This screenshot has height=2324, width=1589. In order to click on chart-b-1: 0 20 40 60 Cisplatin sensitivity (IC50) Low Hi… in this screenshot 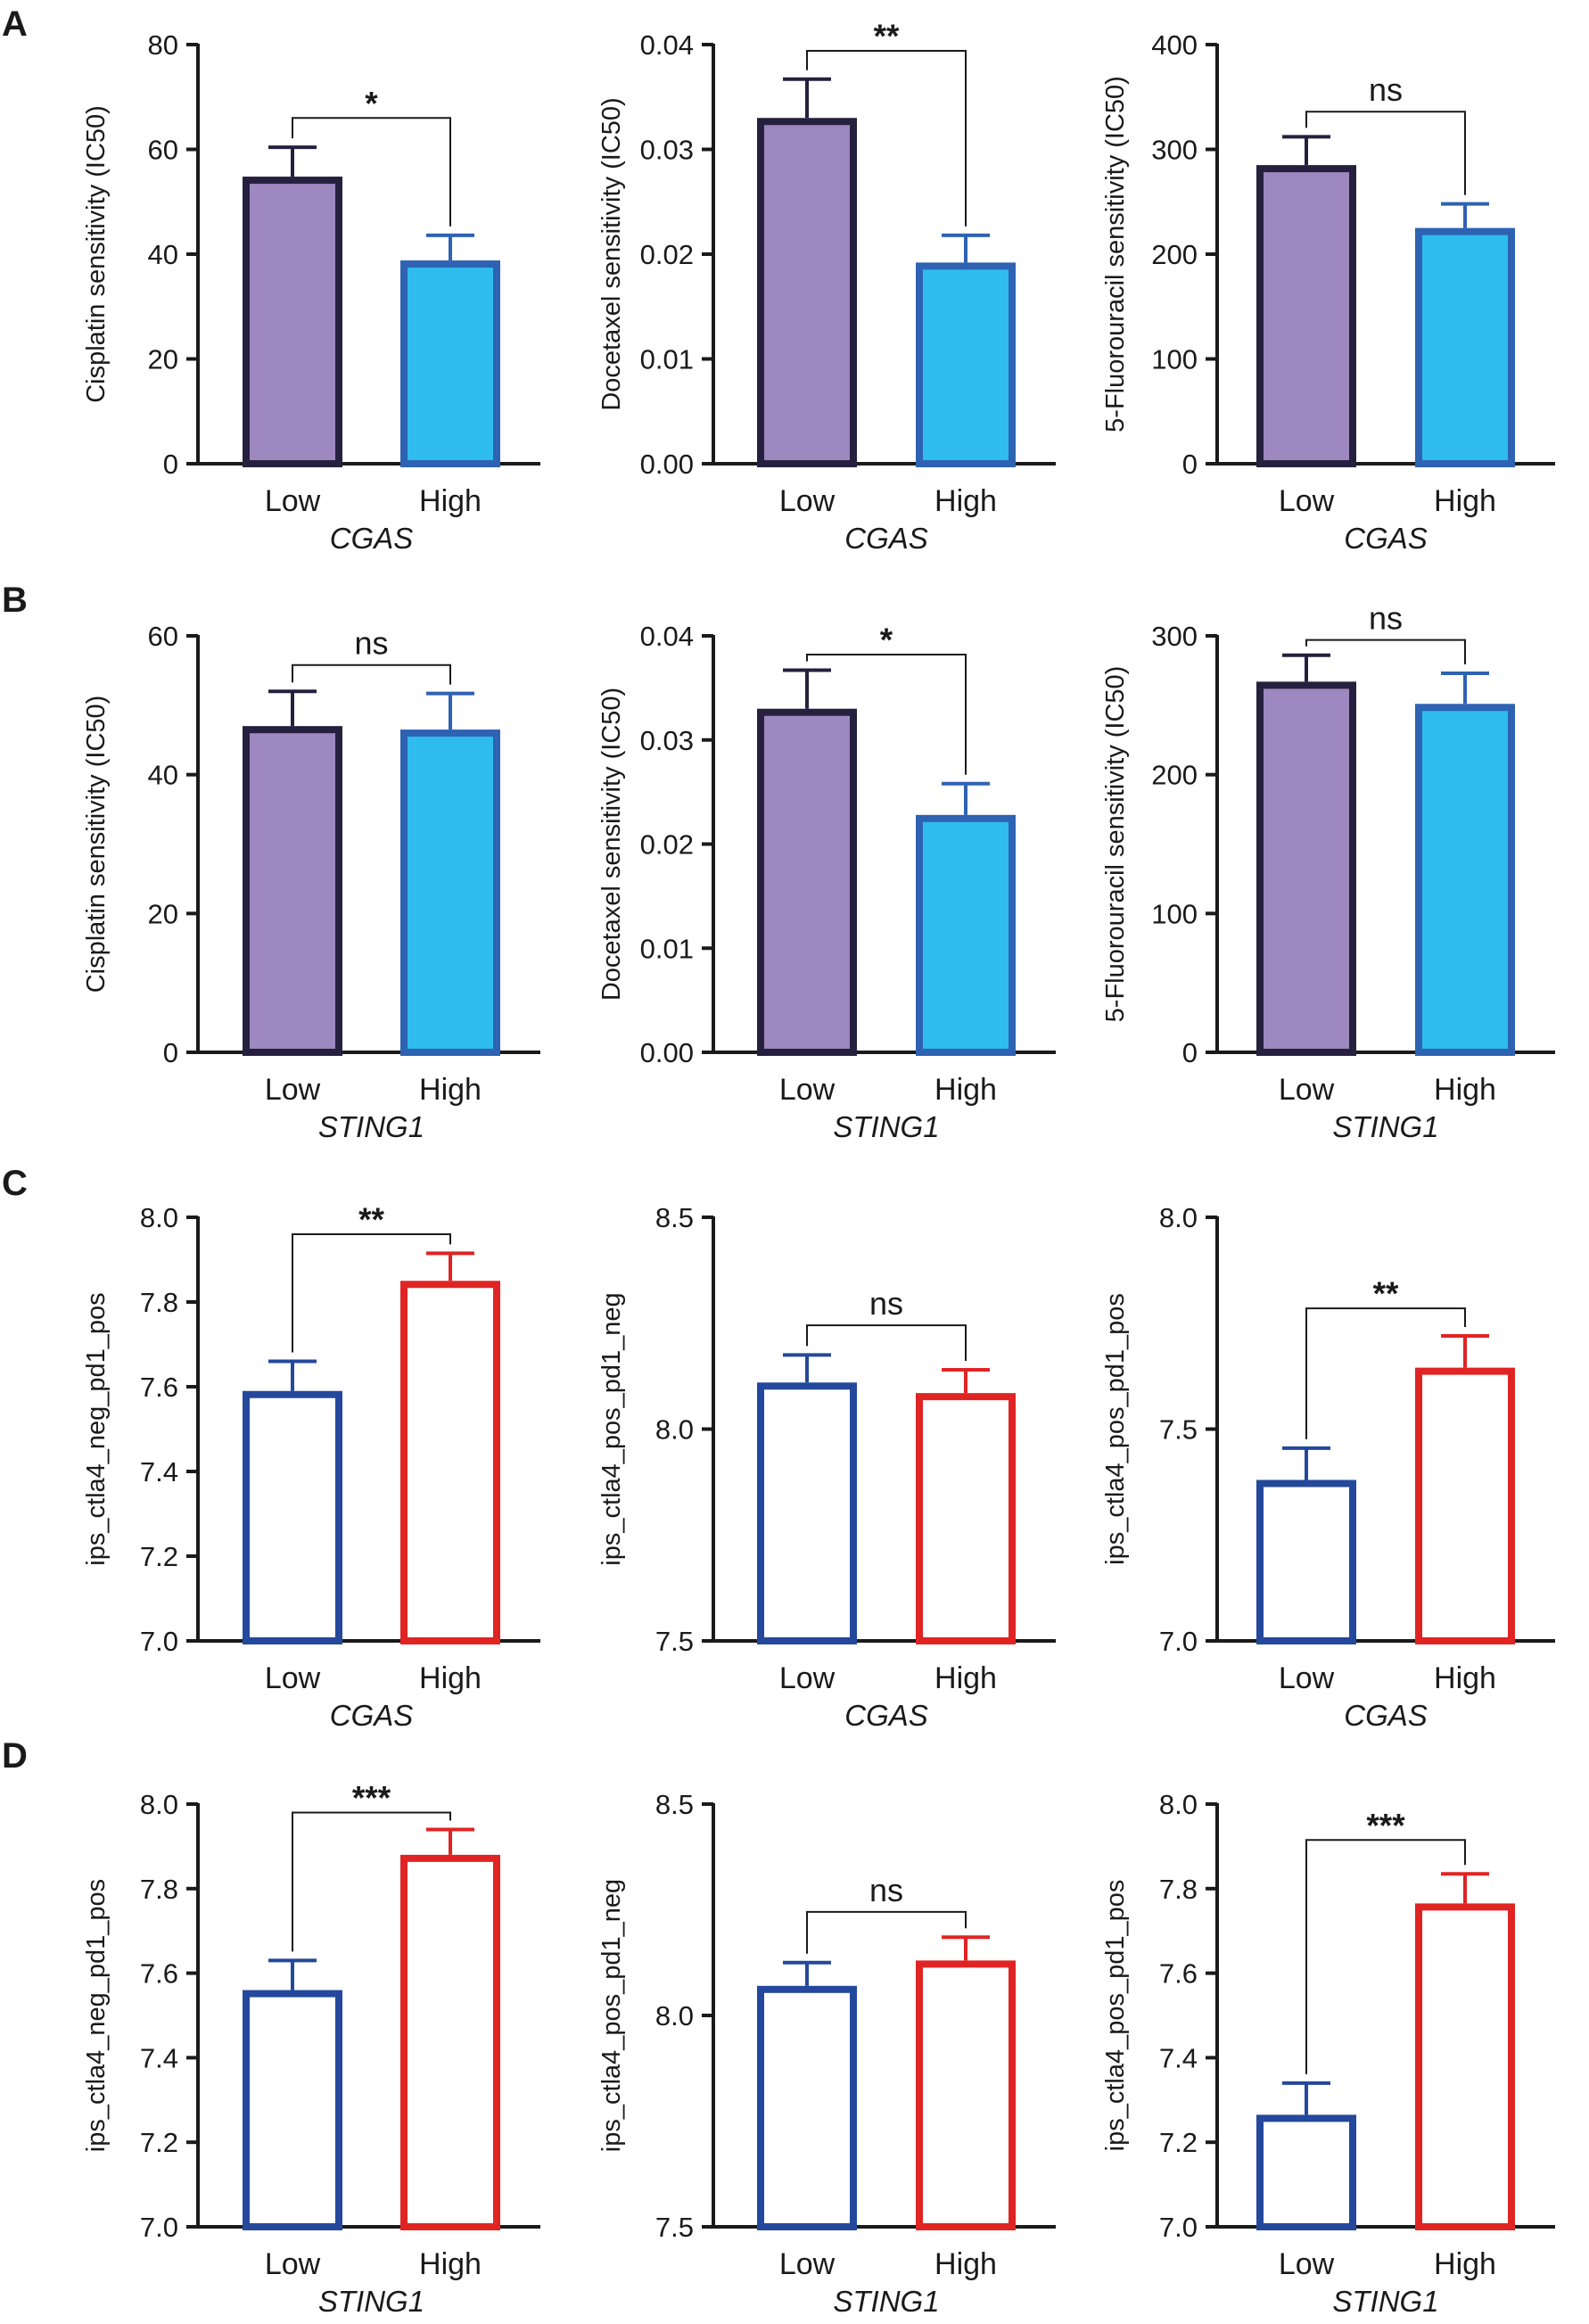, I will do `click(311, 882)`.